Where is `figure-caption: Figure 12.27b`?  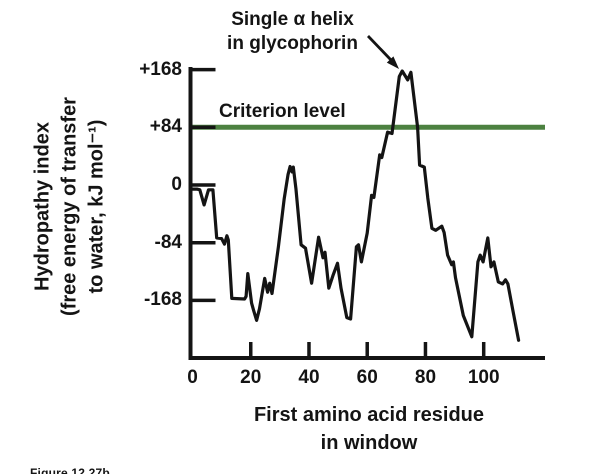 figure-caption: Figure 12.27b is located at coordinates (70, 470).